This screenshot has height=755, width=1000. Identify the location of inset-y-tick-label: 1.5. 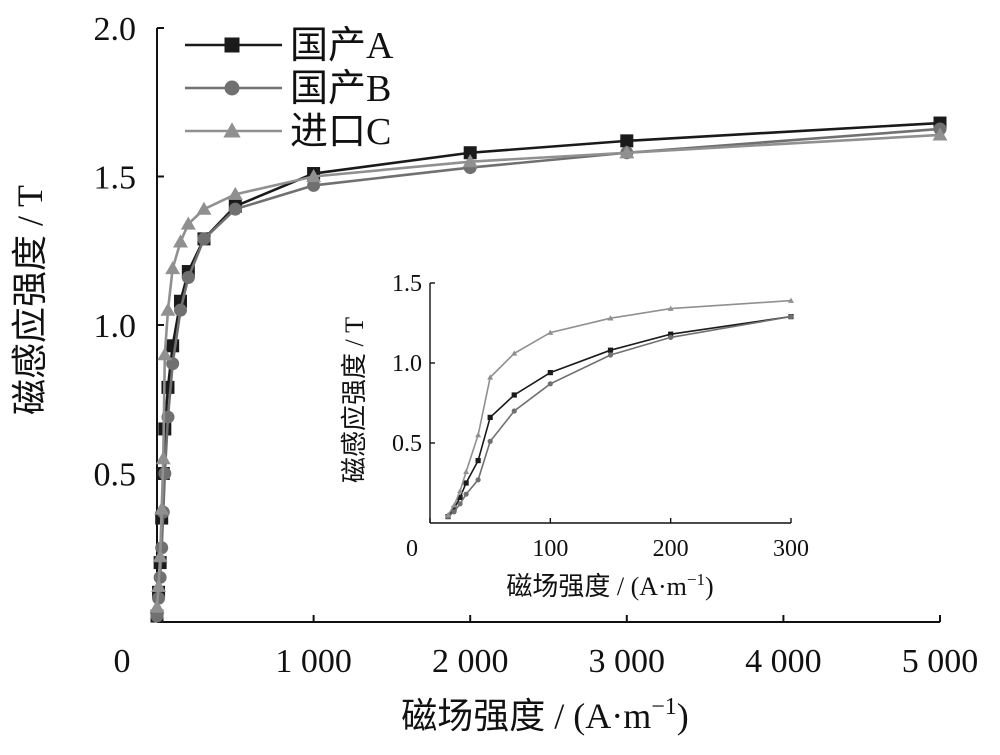
(407, 284).